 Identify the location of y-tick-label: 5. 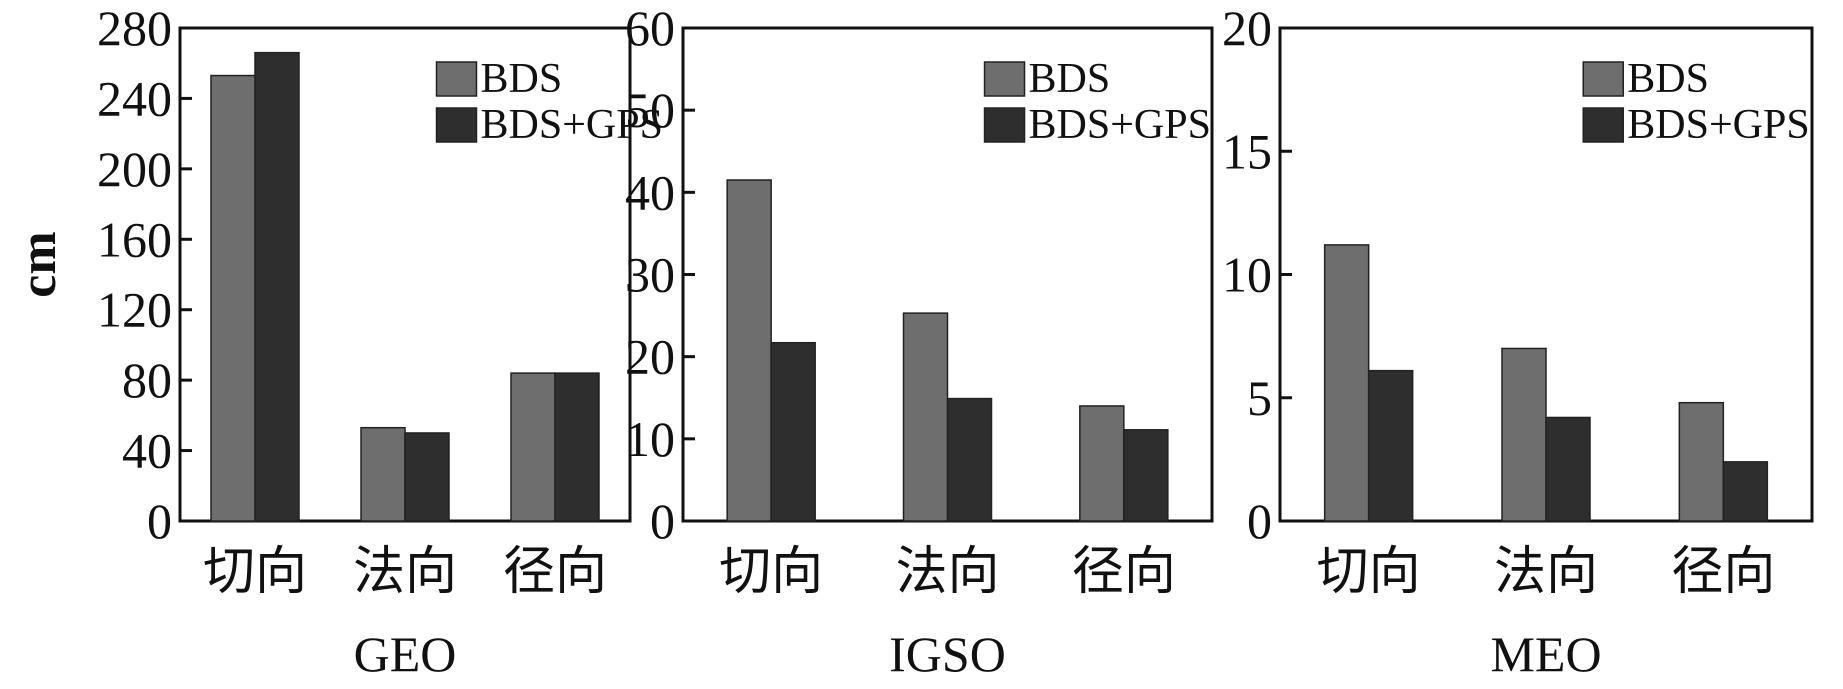
(1259, 398).